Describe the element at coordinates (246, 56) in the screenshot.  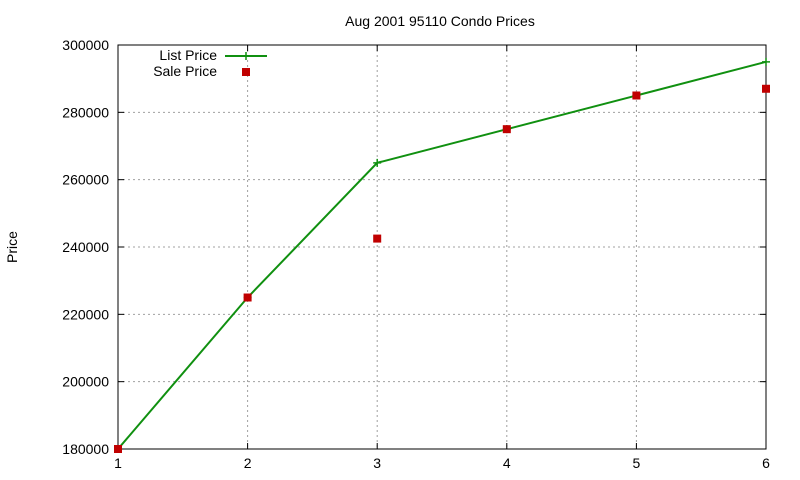
I see `legend-marker-list-price` at that location.